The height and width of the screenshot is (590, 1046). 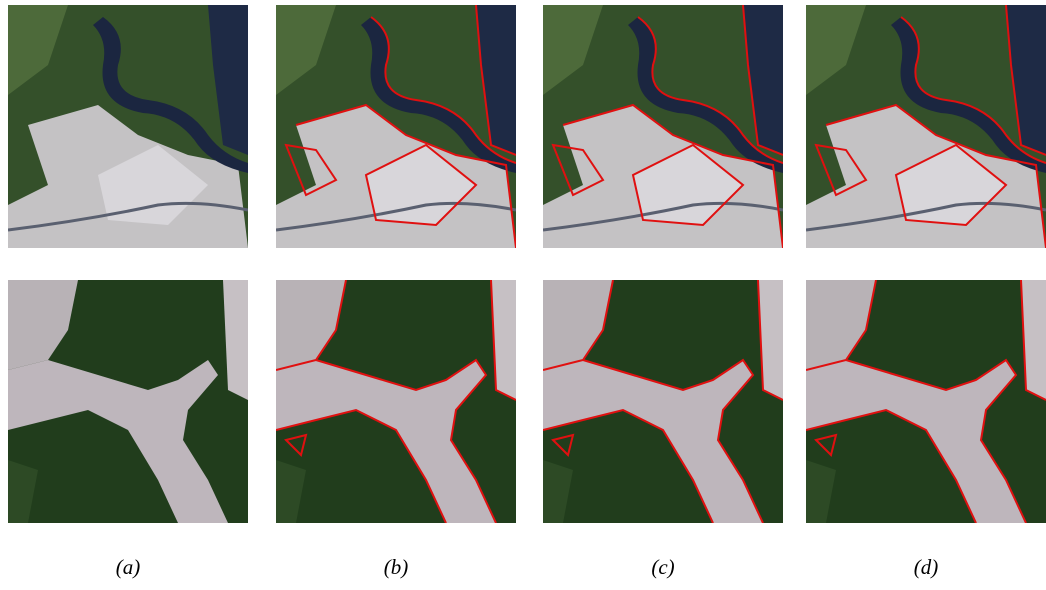 I want to click on caption: (a), so click(x=128, y=567).